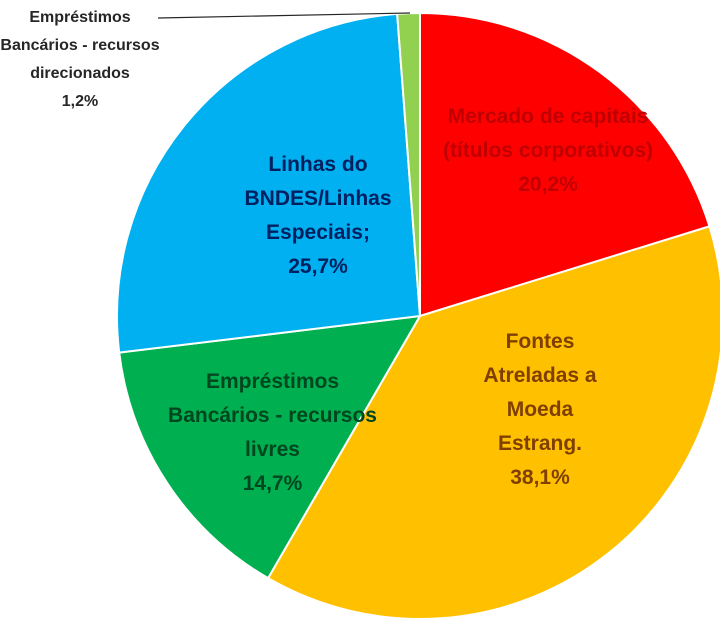  I want to click on value-label: 14,7%, so click(272, 483).